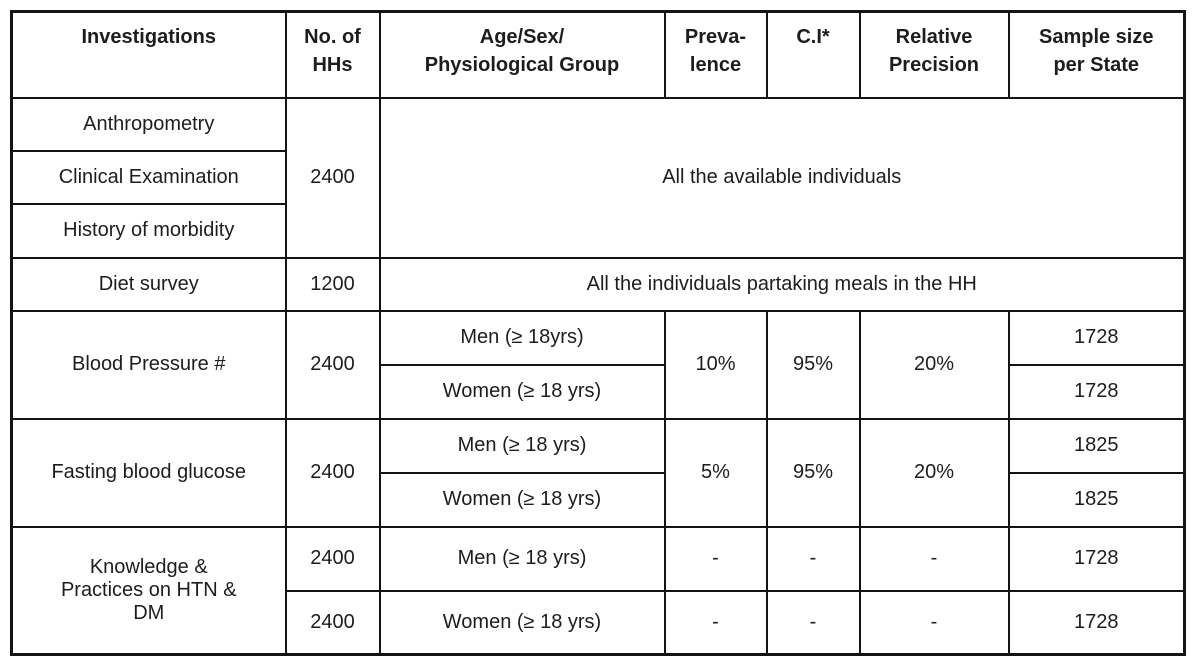 The image size is (1193, 665). What do you see at coordinates (934, 364) in the screenshot?
I see `cell-relative-precision-bp: 20%` at bounding box center [934, 364].